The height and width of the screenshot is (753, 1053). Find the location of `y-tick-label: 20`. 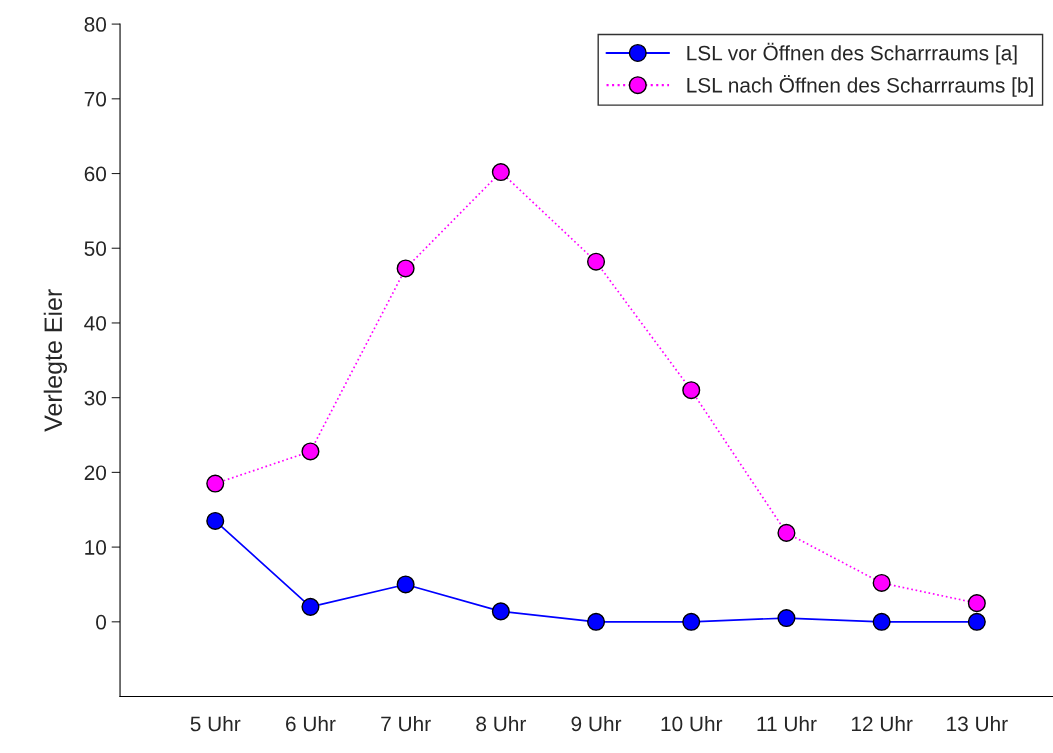

y-tick-label: 20 is located at coordinates (95, 473).